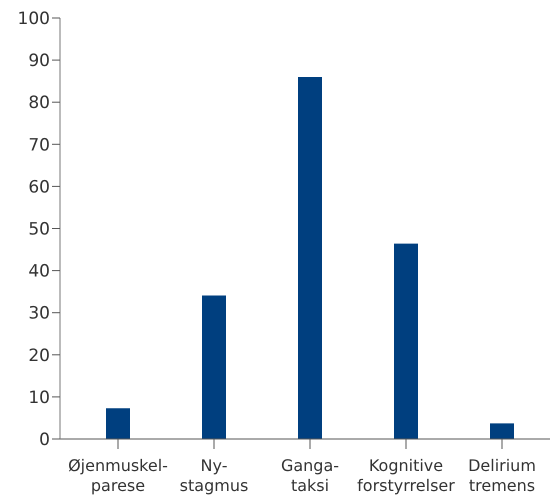 This screenshot has height=501, width=550. What do you see at coordinates (39, 103) in the screenshot?
I see `y-tick-label: 80` at bounding box center [39, 103].